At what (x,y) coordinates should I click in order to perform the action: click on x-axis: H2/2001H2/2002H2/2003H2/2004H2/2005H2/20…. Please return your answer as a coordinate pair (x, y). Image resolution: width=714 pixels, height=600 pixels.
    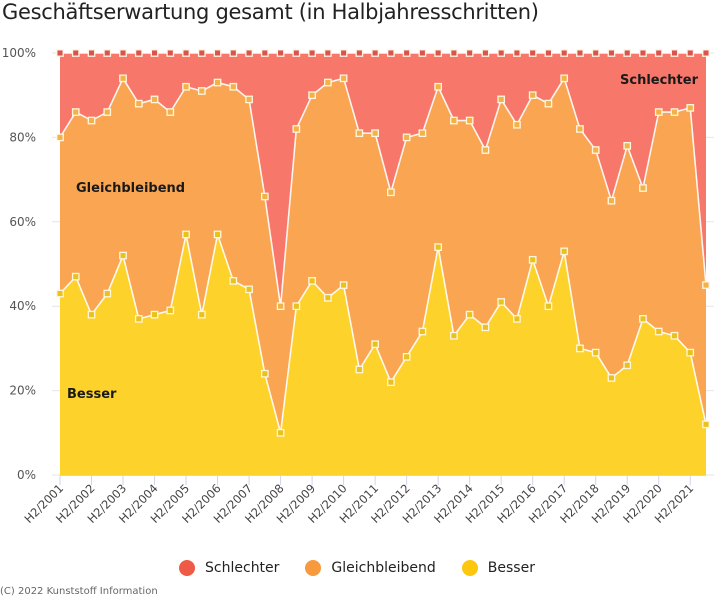
    Looking at the image, I should click on (363, 500).